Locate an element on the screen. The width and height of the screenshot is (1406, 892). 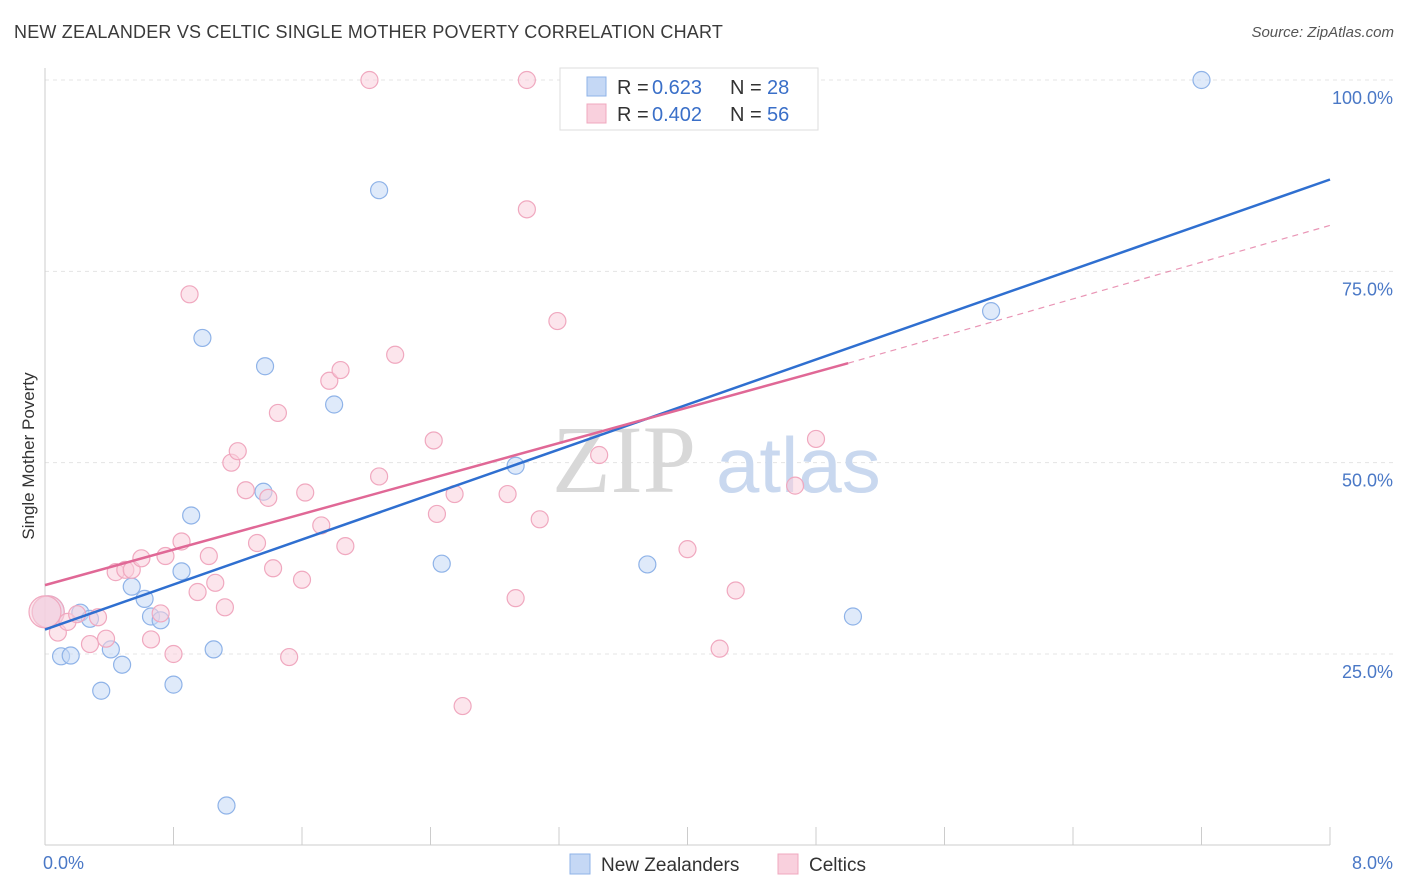
stats-r-label-nz: R = is located at coordinates (633, 88).